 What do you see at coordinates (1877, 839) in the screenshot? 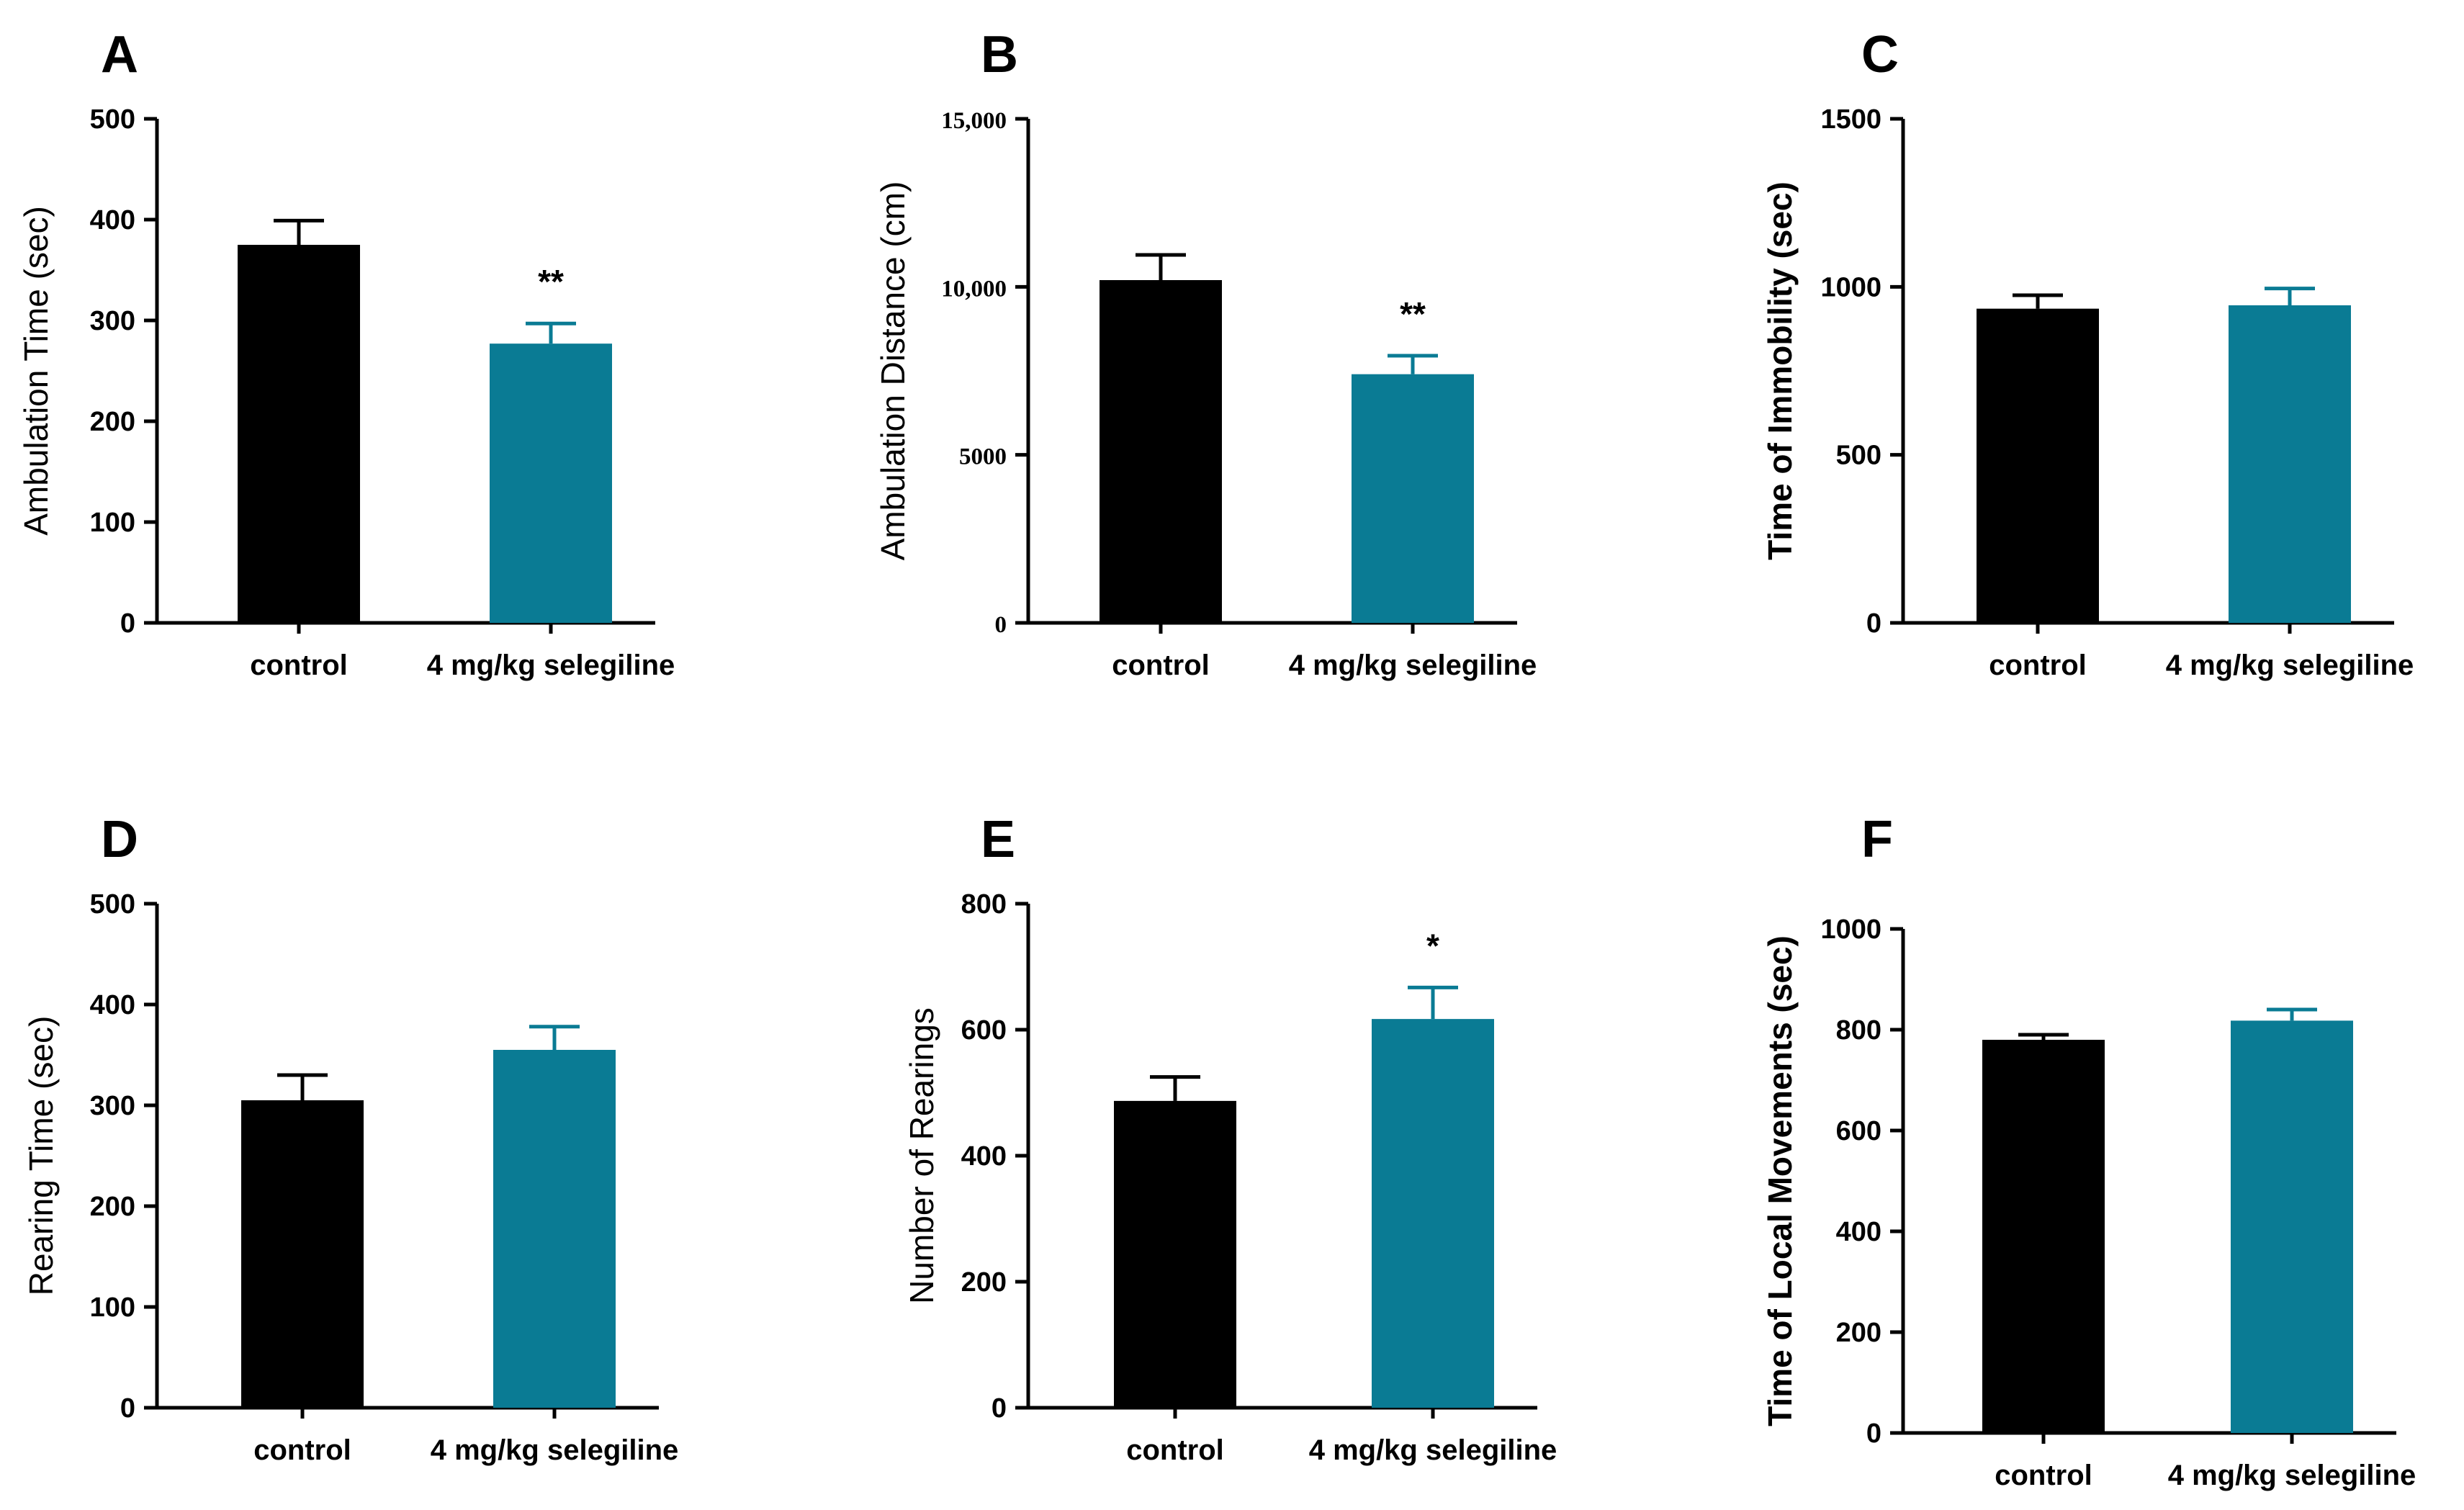
I see `panel-f-letter: F` at bounding box center [1877, 839].